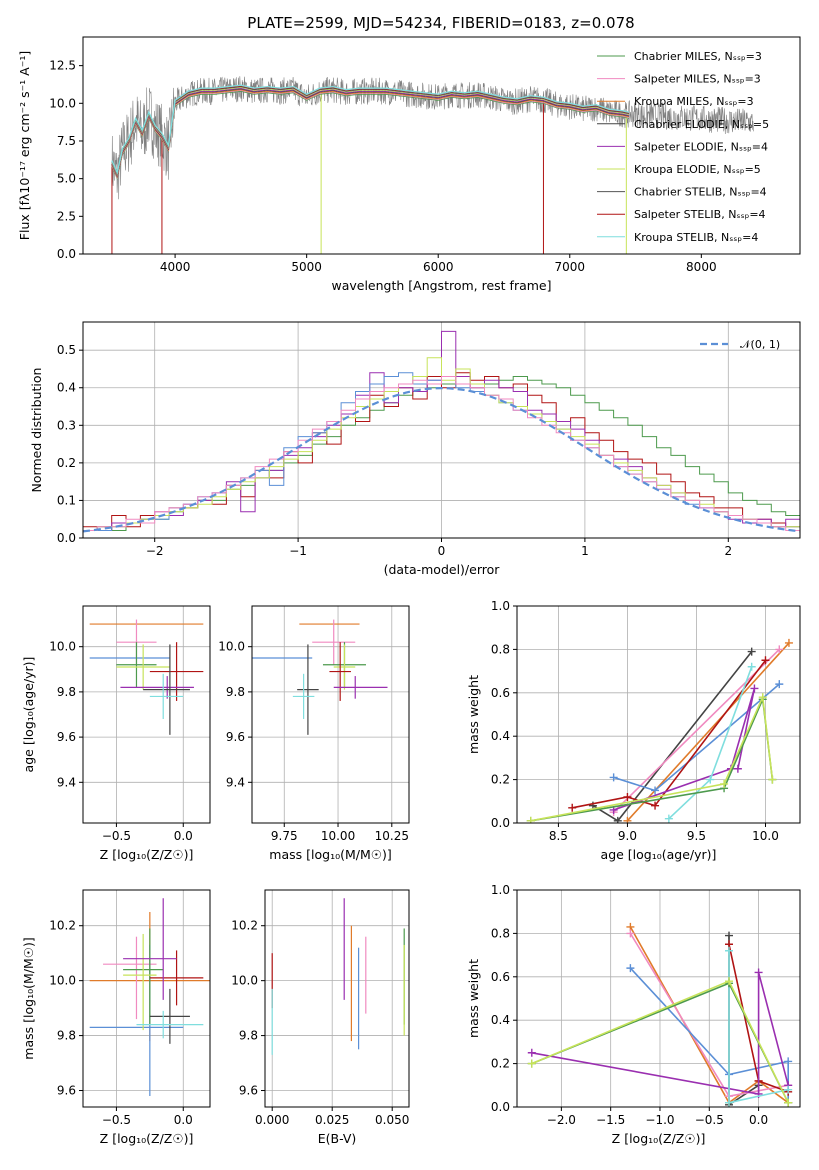  I want to click on x-tick-label-2: 10.25, so click(392, 836).